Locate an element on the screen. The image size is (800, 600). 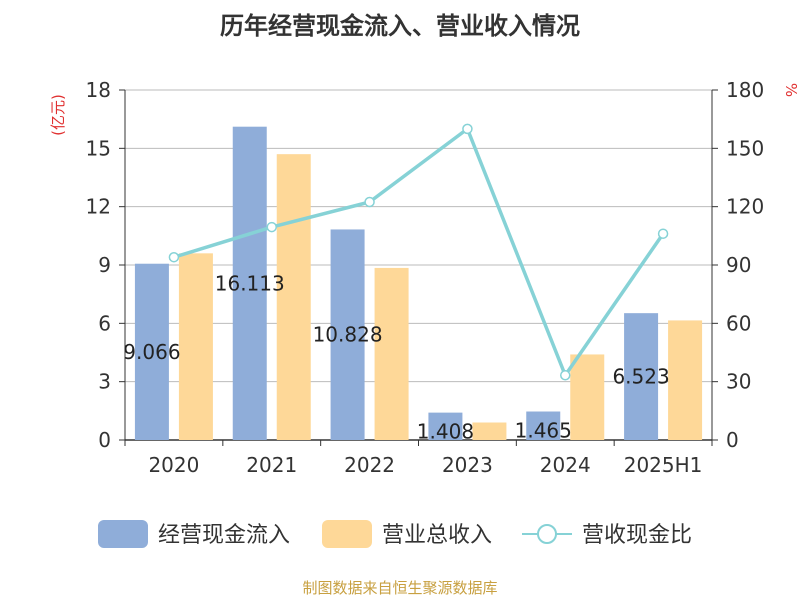
right-axis-tick-label: 180 is located at coordinates (745, 90).